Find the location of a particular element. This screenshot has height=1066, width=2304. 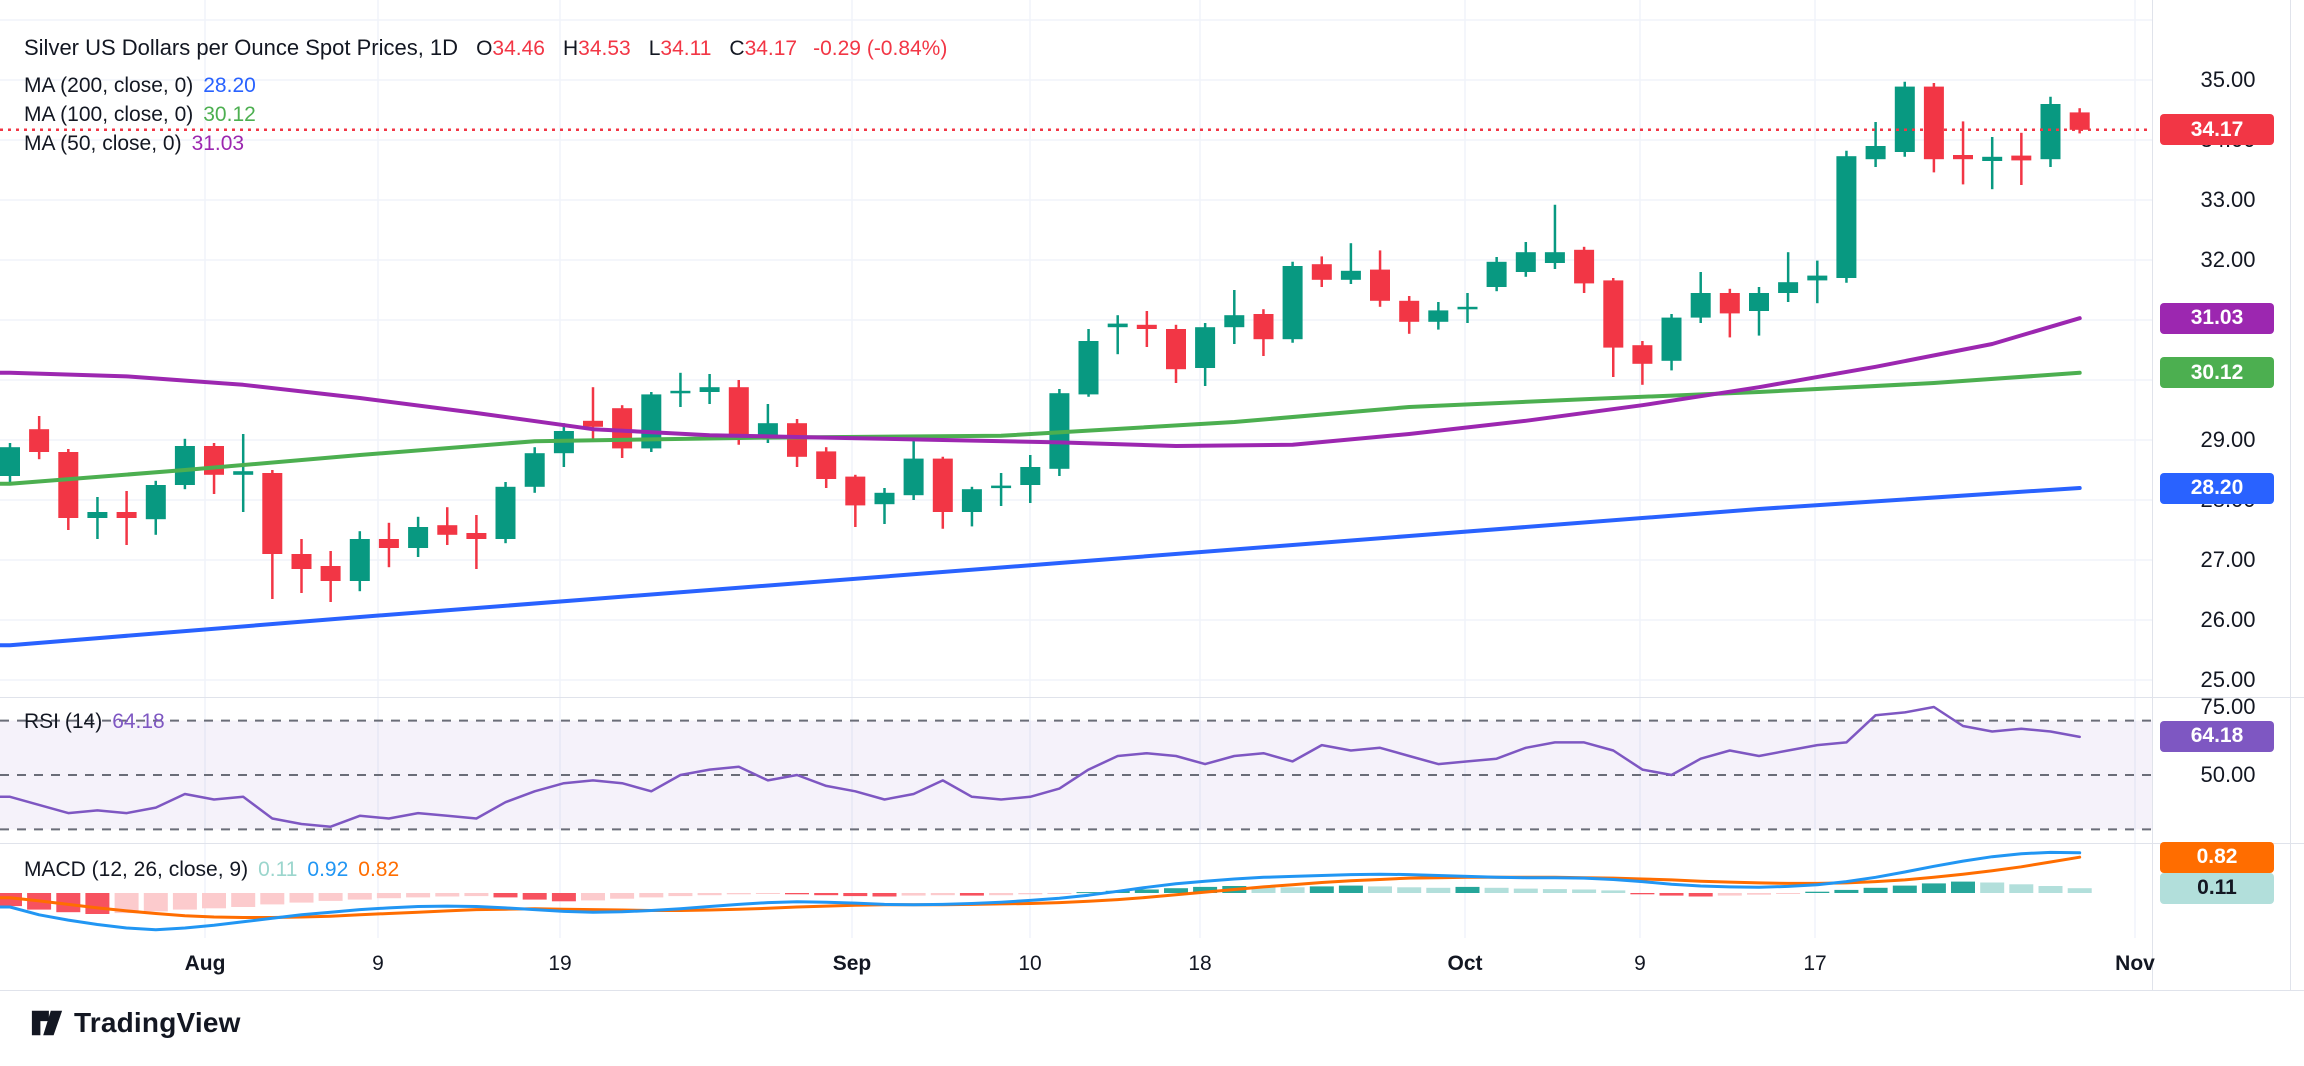

main-price-badge: 34.17 is located at coordinates (2217, 130).